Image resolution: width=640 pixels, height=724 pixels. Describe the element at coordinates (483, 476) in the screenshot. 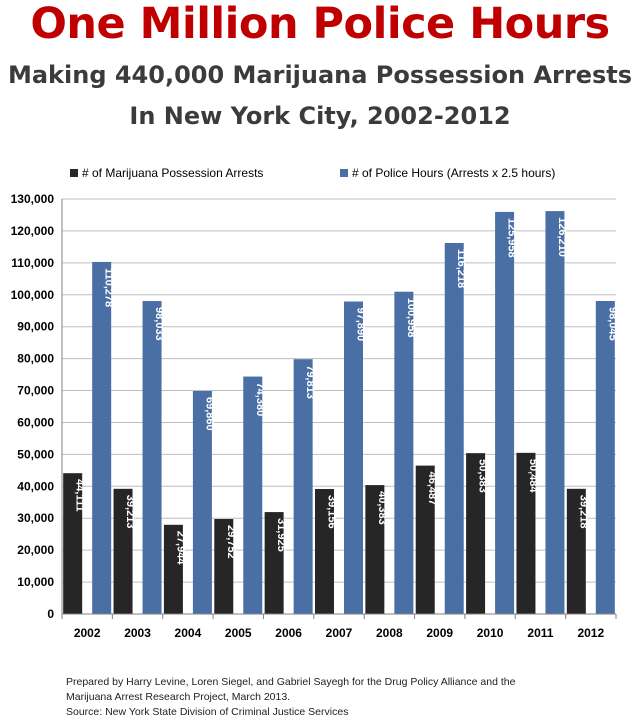

I see `data-label: 50,383` at that location.